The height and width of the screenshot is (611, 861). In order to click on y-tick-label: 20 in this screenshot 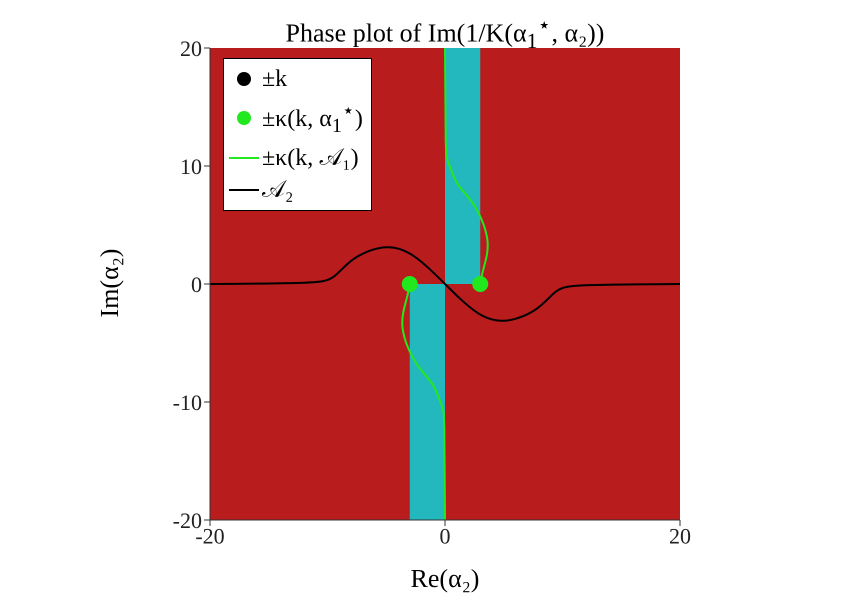, I will do `click(191, 48)`.